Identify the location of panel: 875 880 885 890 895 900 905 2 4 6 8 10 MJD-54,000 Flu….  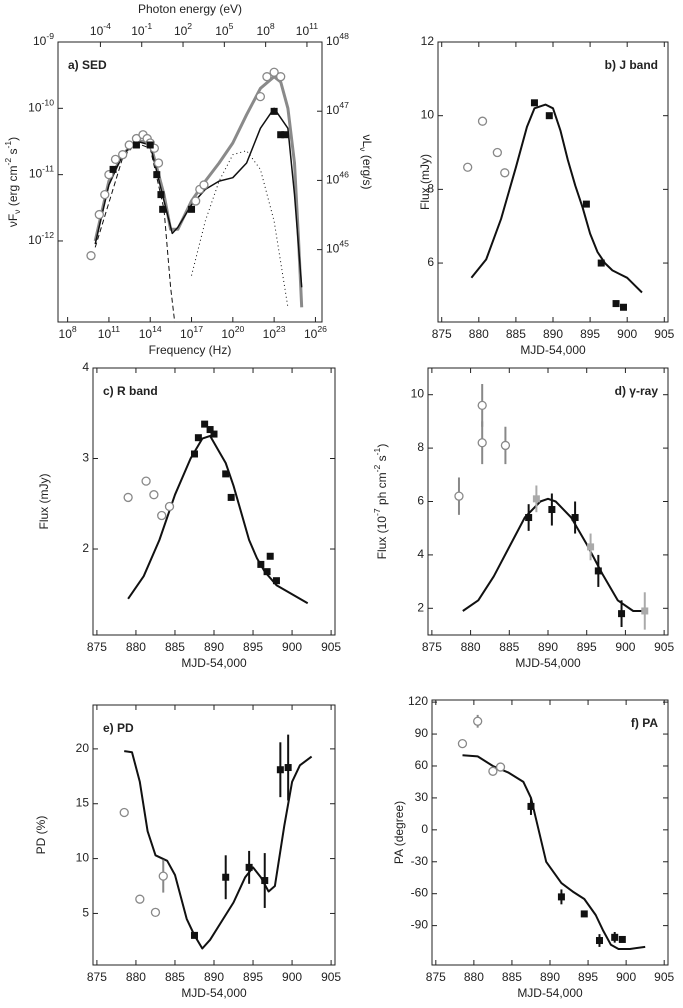
(523, 518).